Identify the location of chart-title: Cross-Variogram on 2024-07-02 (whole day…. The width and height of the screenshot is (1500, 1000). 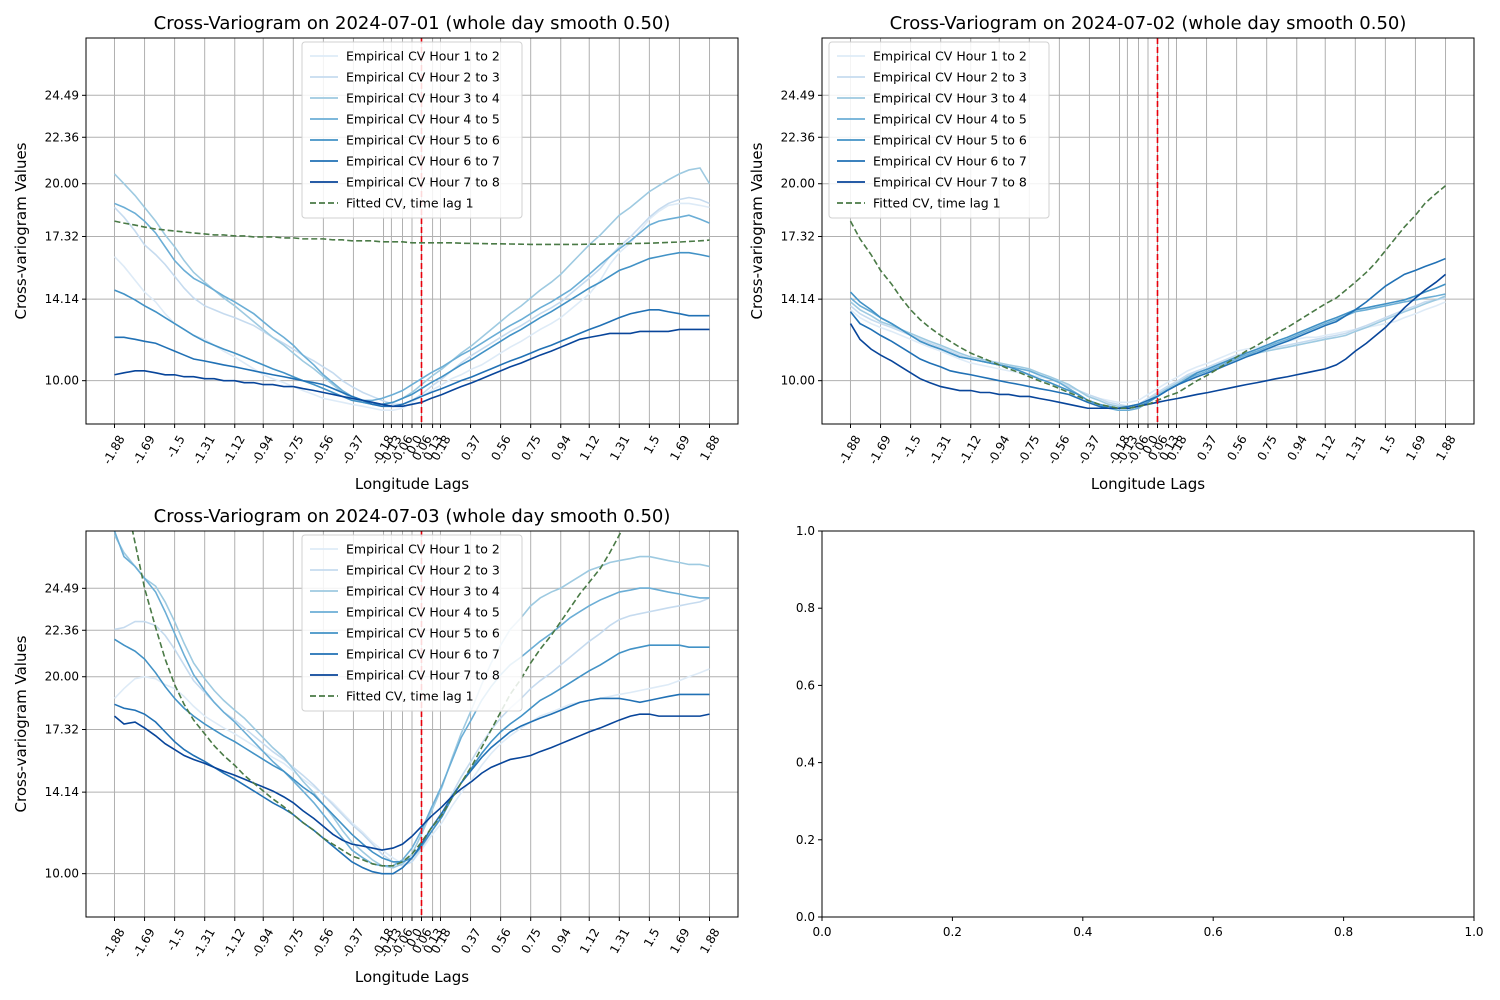
(1148, 23).